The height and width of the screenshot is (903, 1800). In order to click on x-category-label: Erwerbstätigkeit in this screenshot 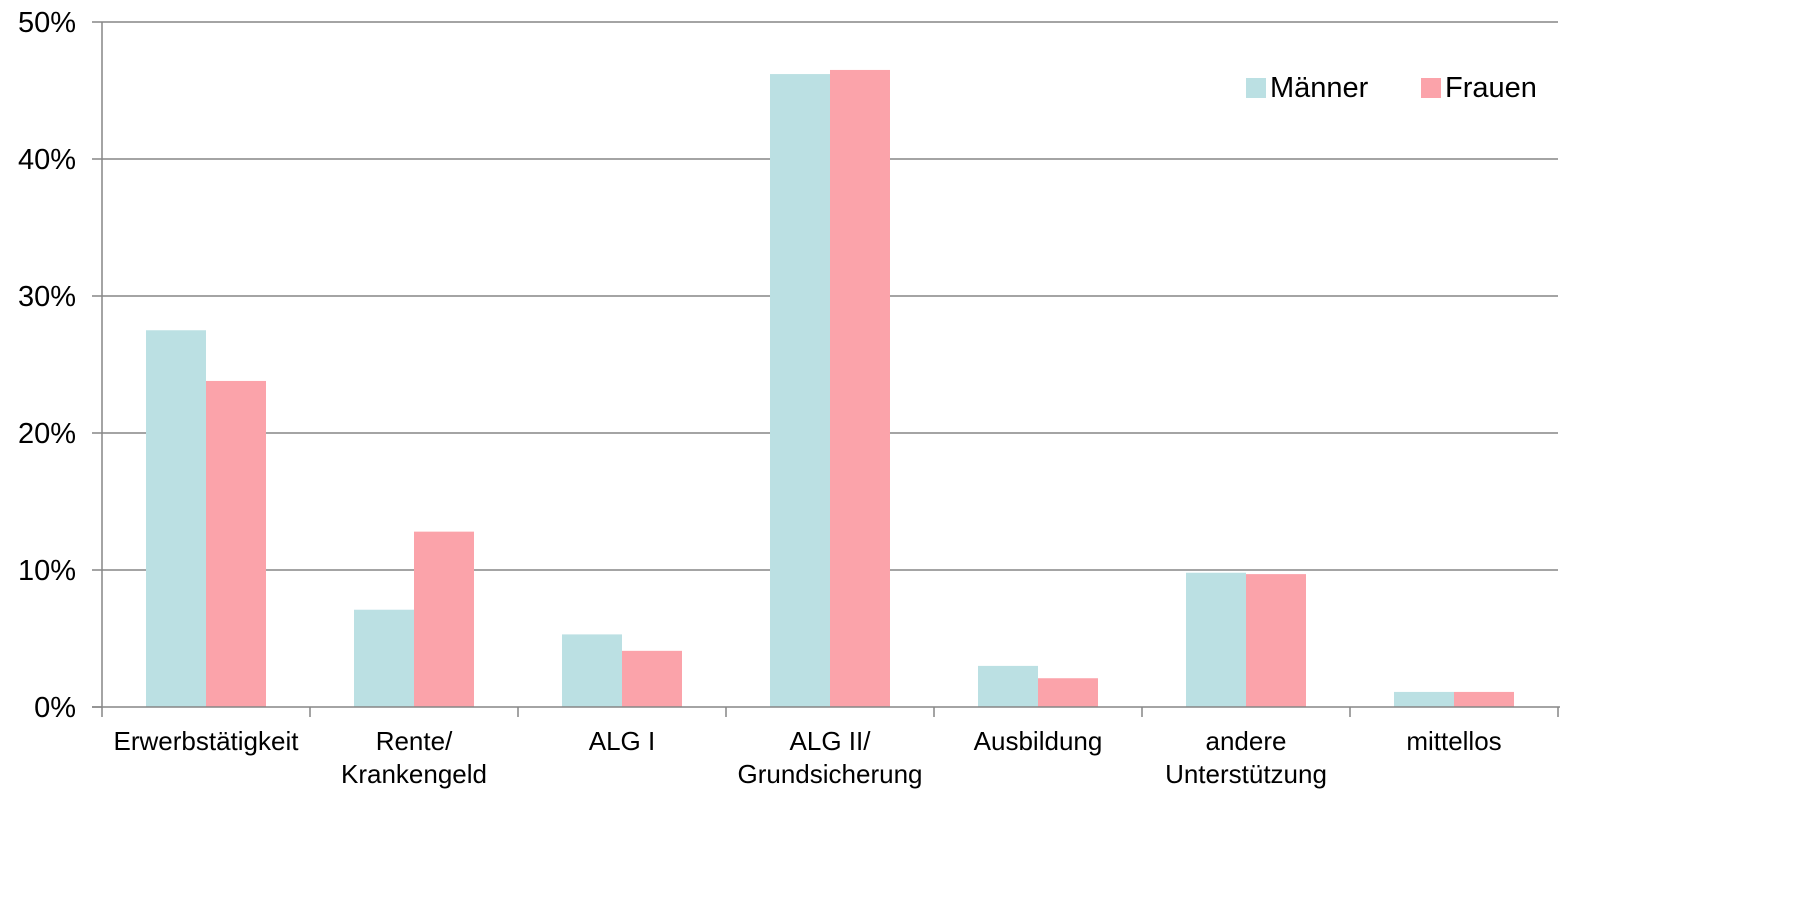, I will do `click(207, 741)`.